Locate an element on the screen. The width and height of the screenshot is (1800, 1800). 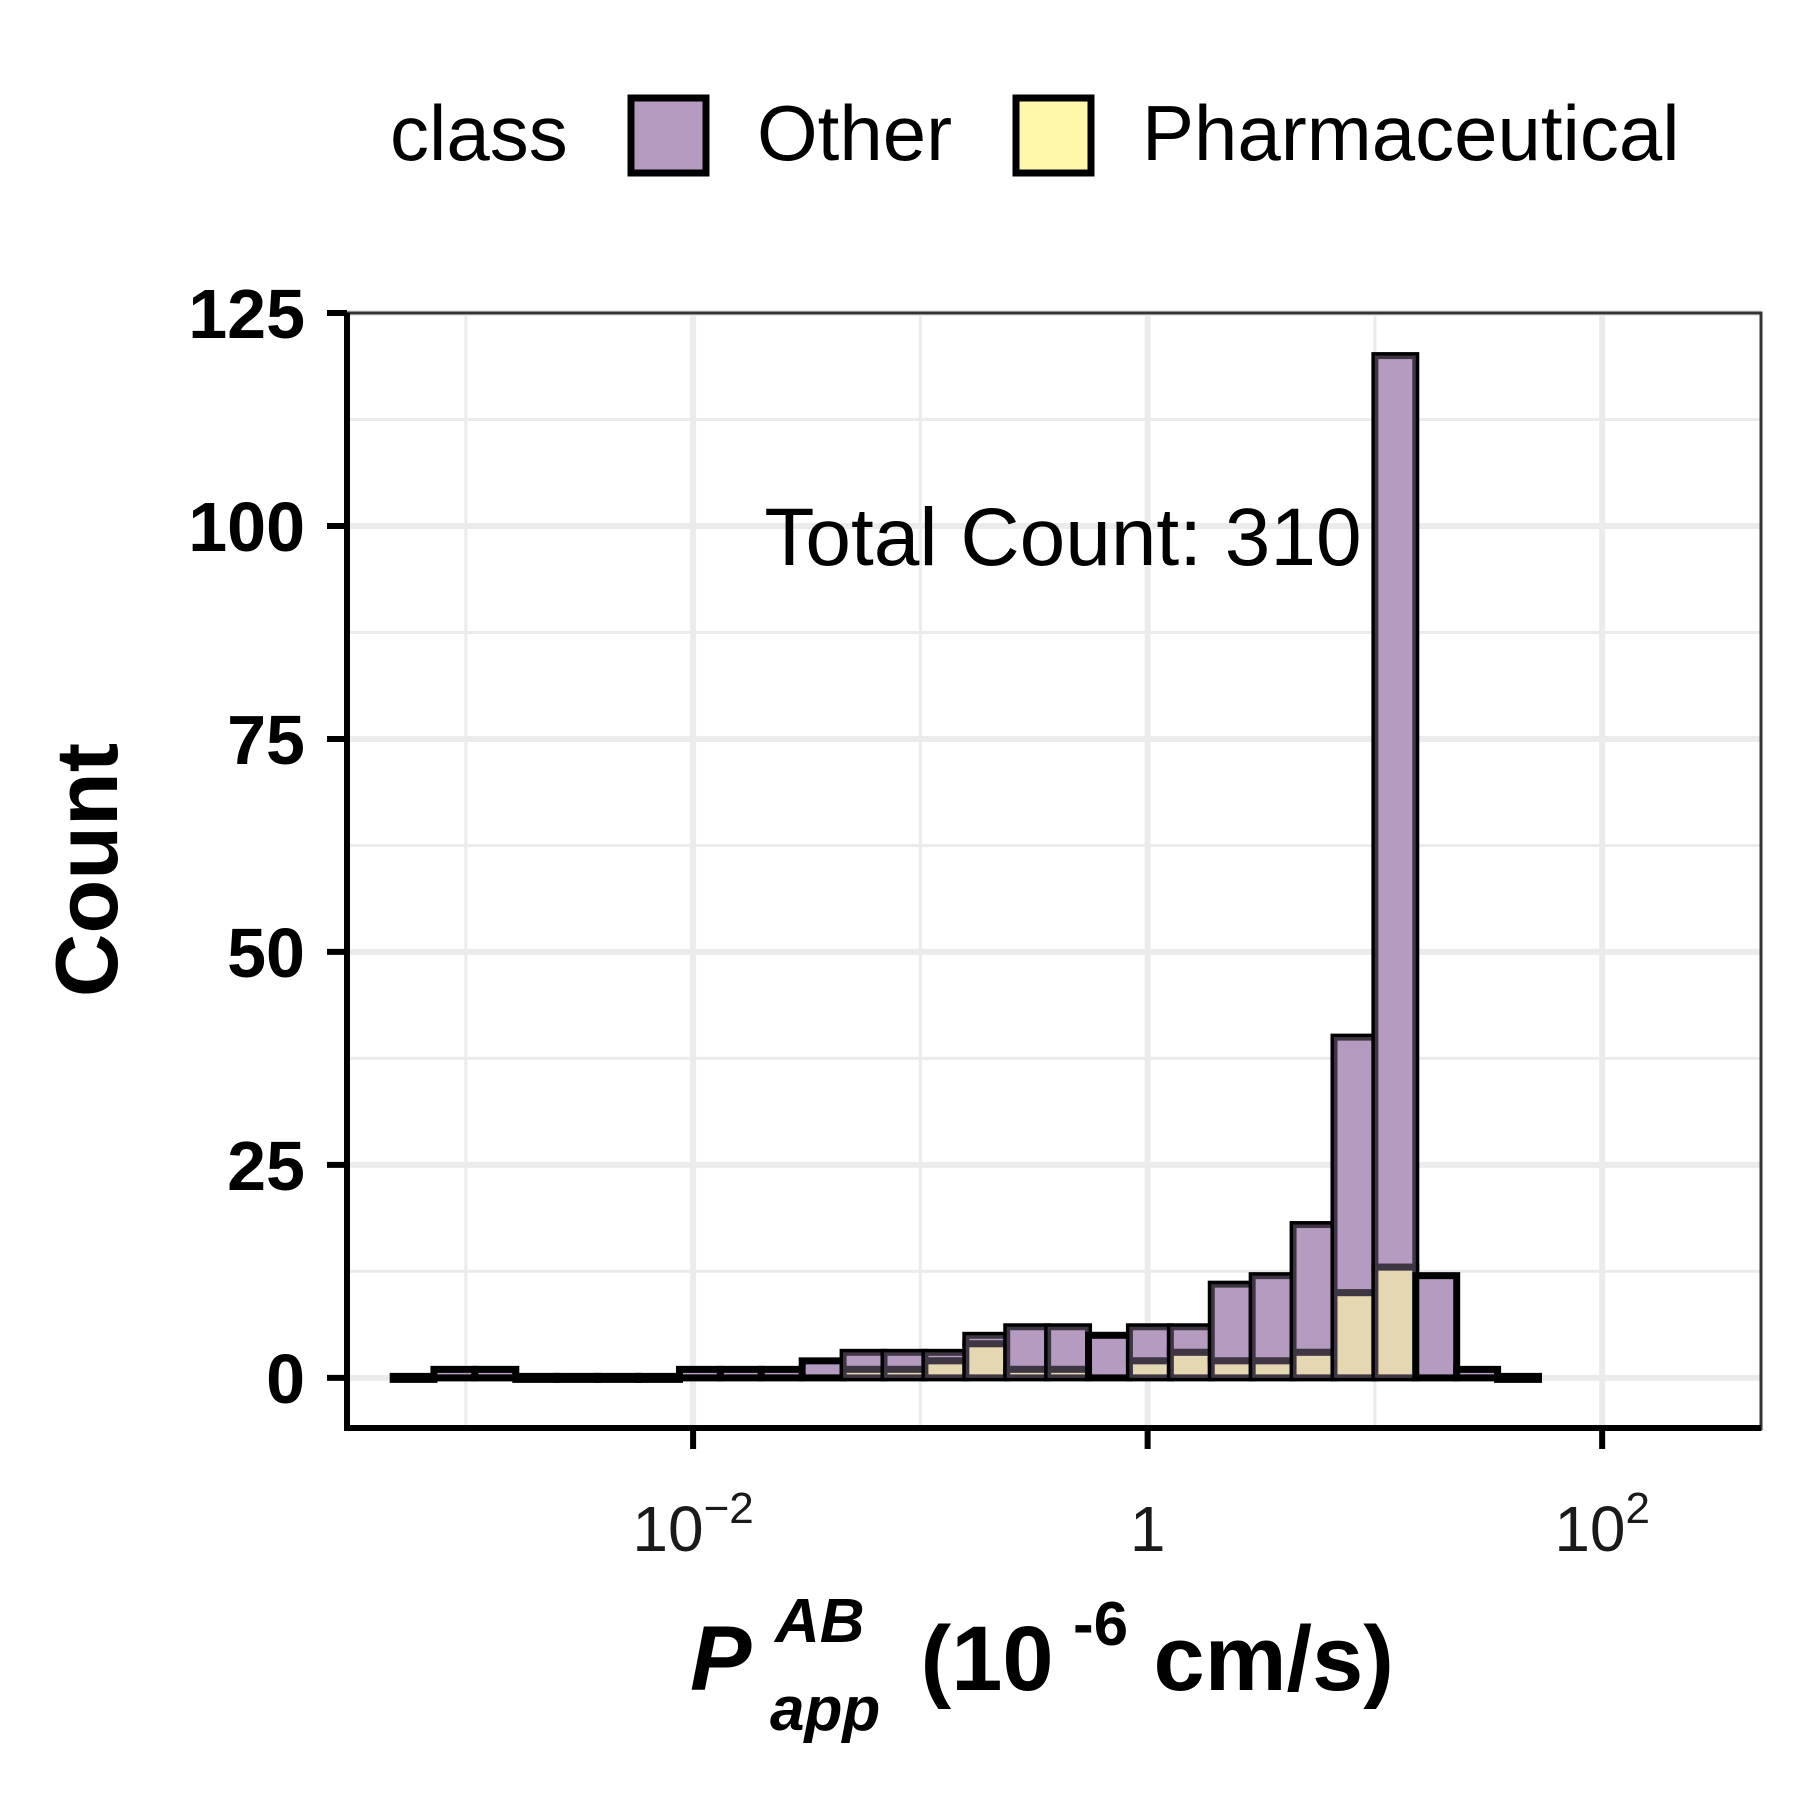
y-tick-label: 100 is located at coordinates (246, 527).